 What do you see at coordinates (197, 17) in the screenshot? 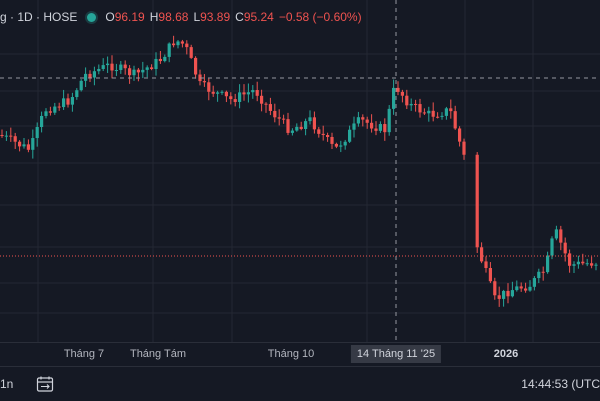
I see `low-label: L` at bounding box center [197, 17].